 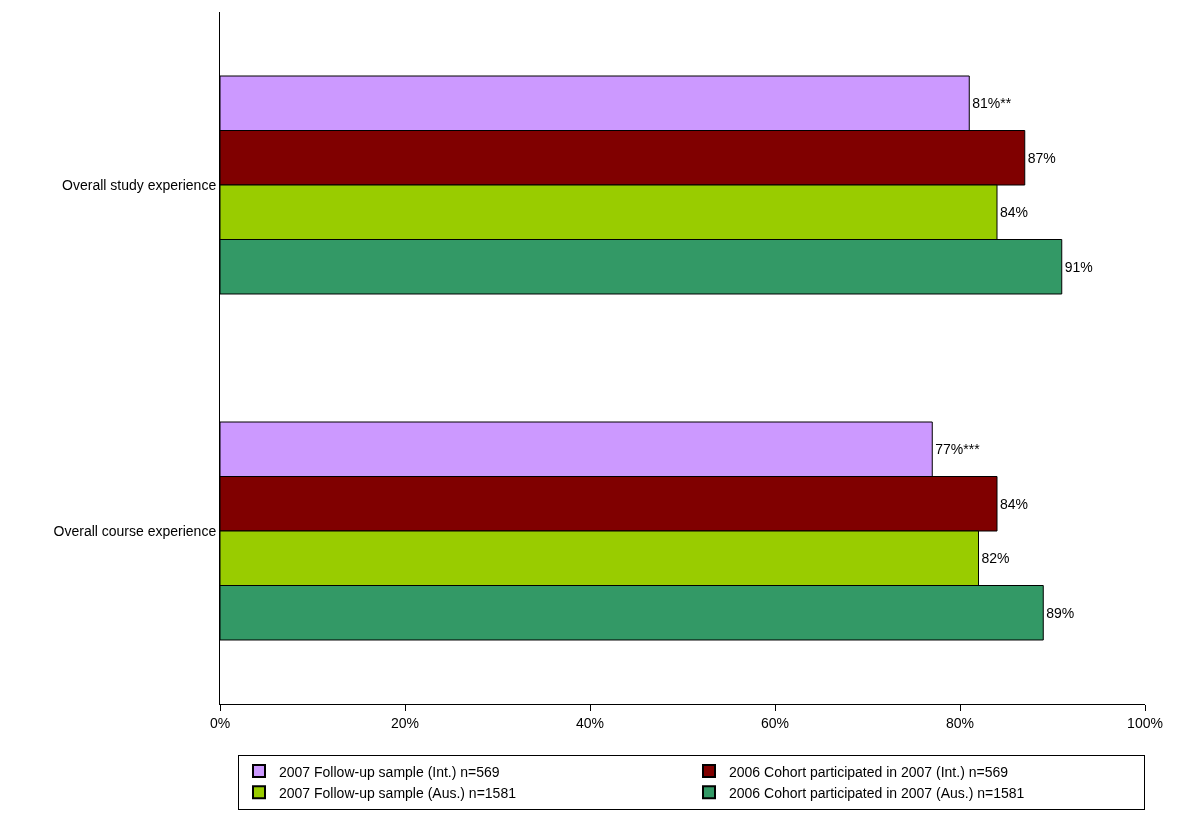 I want to click on x-tick-label: 100%, so click(x=1145, y=722).